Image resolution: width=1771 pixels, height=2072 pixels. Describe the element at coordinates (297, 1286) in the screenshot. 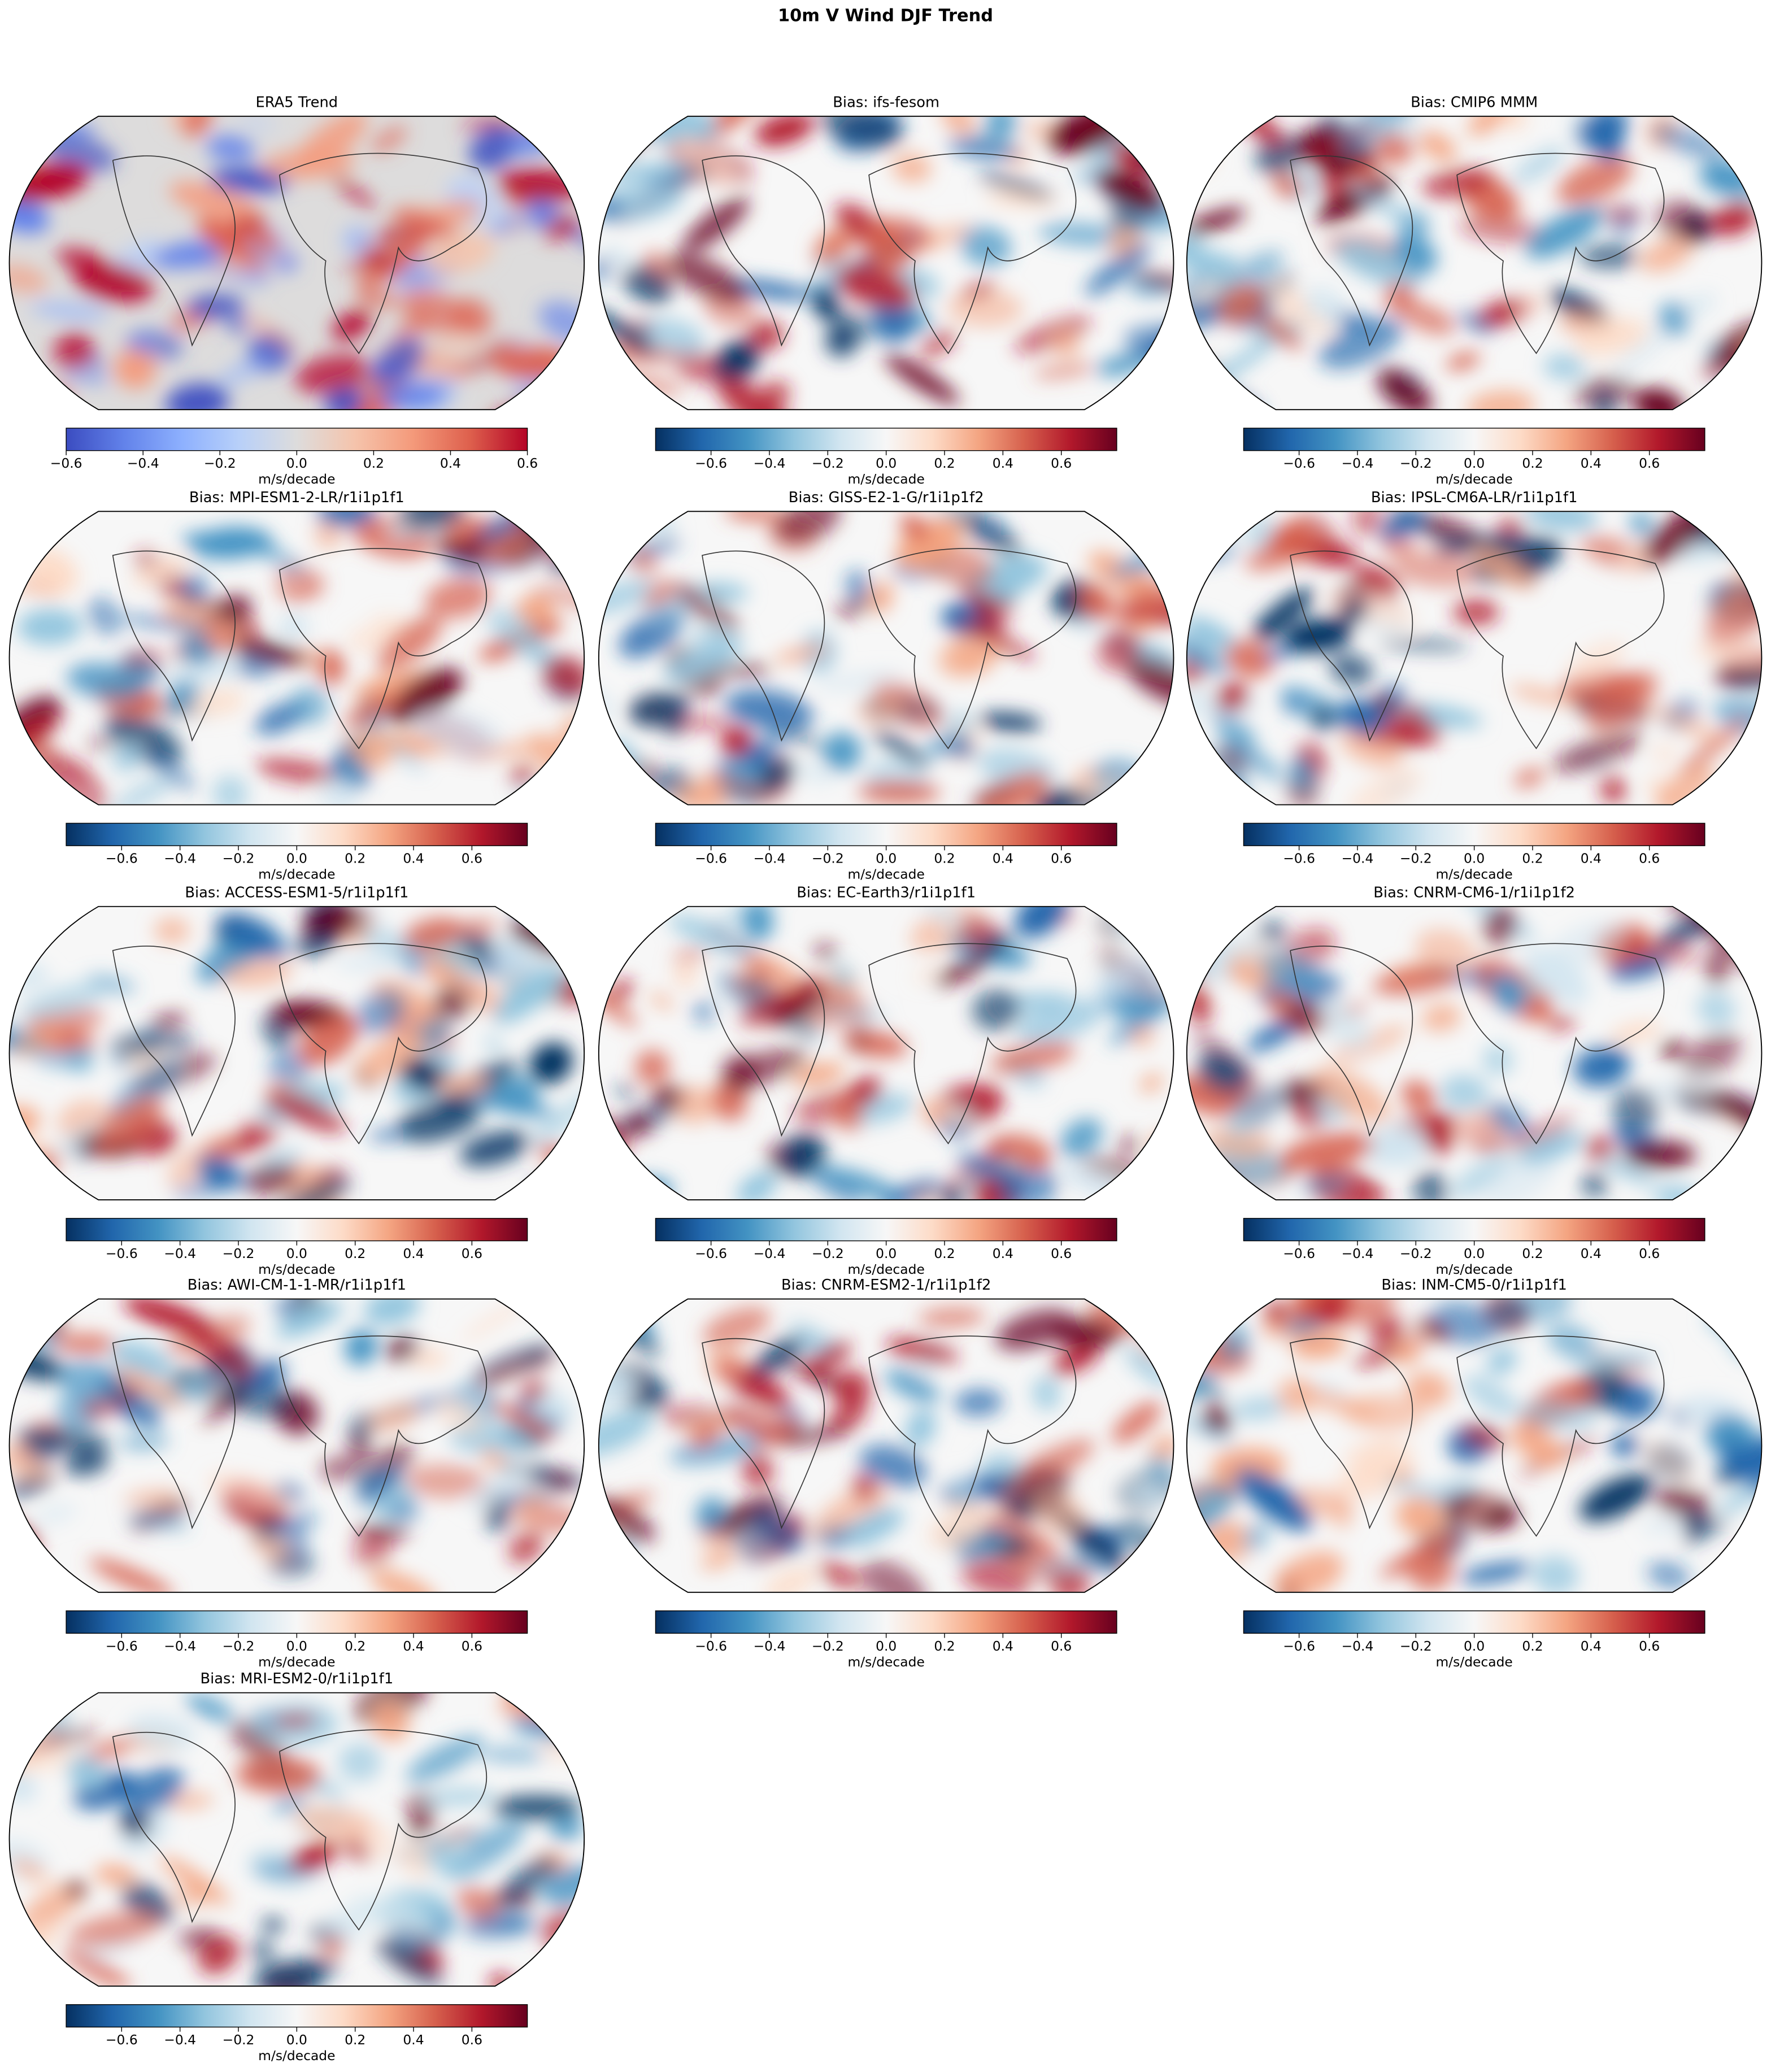

I see `panel-title: Bias: AWI-CM-1-1-MR/r1i1p1f1` at that location.